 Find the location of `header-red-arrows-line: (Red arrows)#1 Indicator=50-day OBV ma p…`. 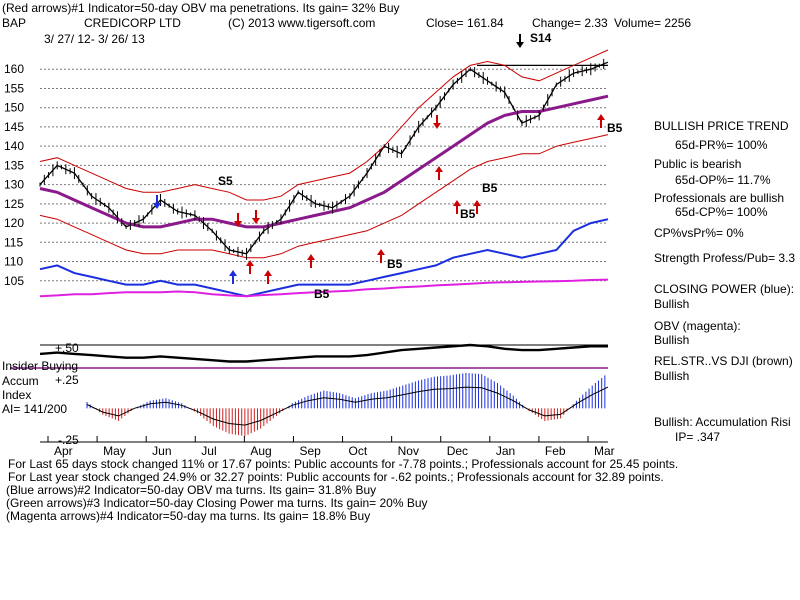

header-red-arrows-line: (Red arrows)#1 Indicator=50-day OBV ma p… is located at coordinates (201, 8).